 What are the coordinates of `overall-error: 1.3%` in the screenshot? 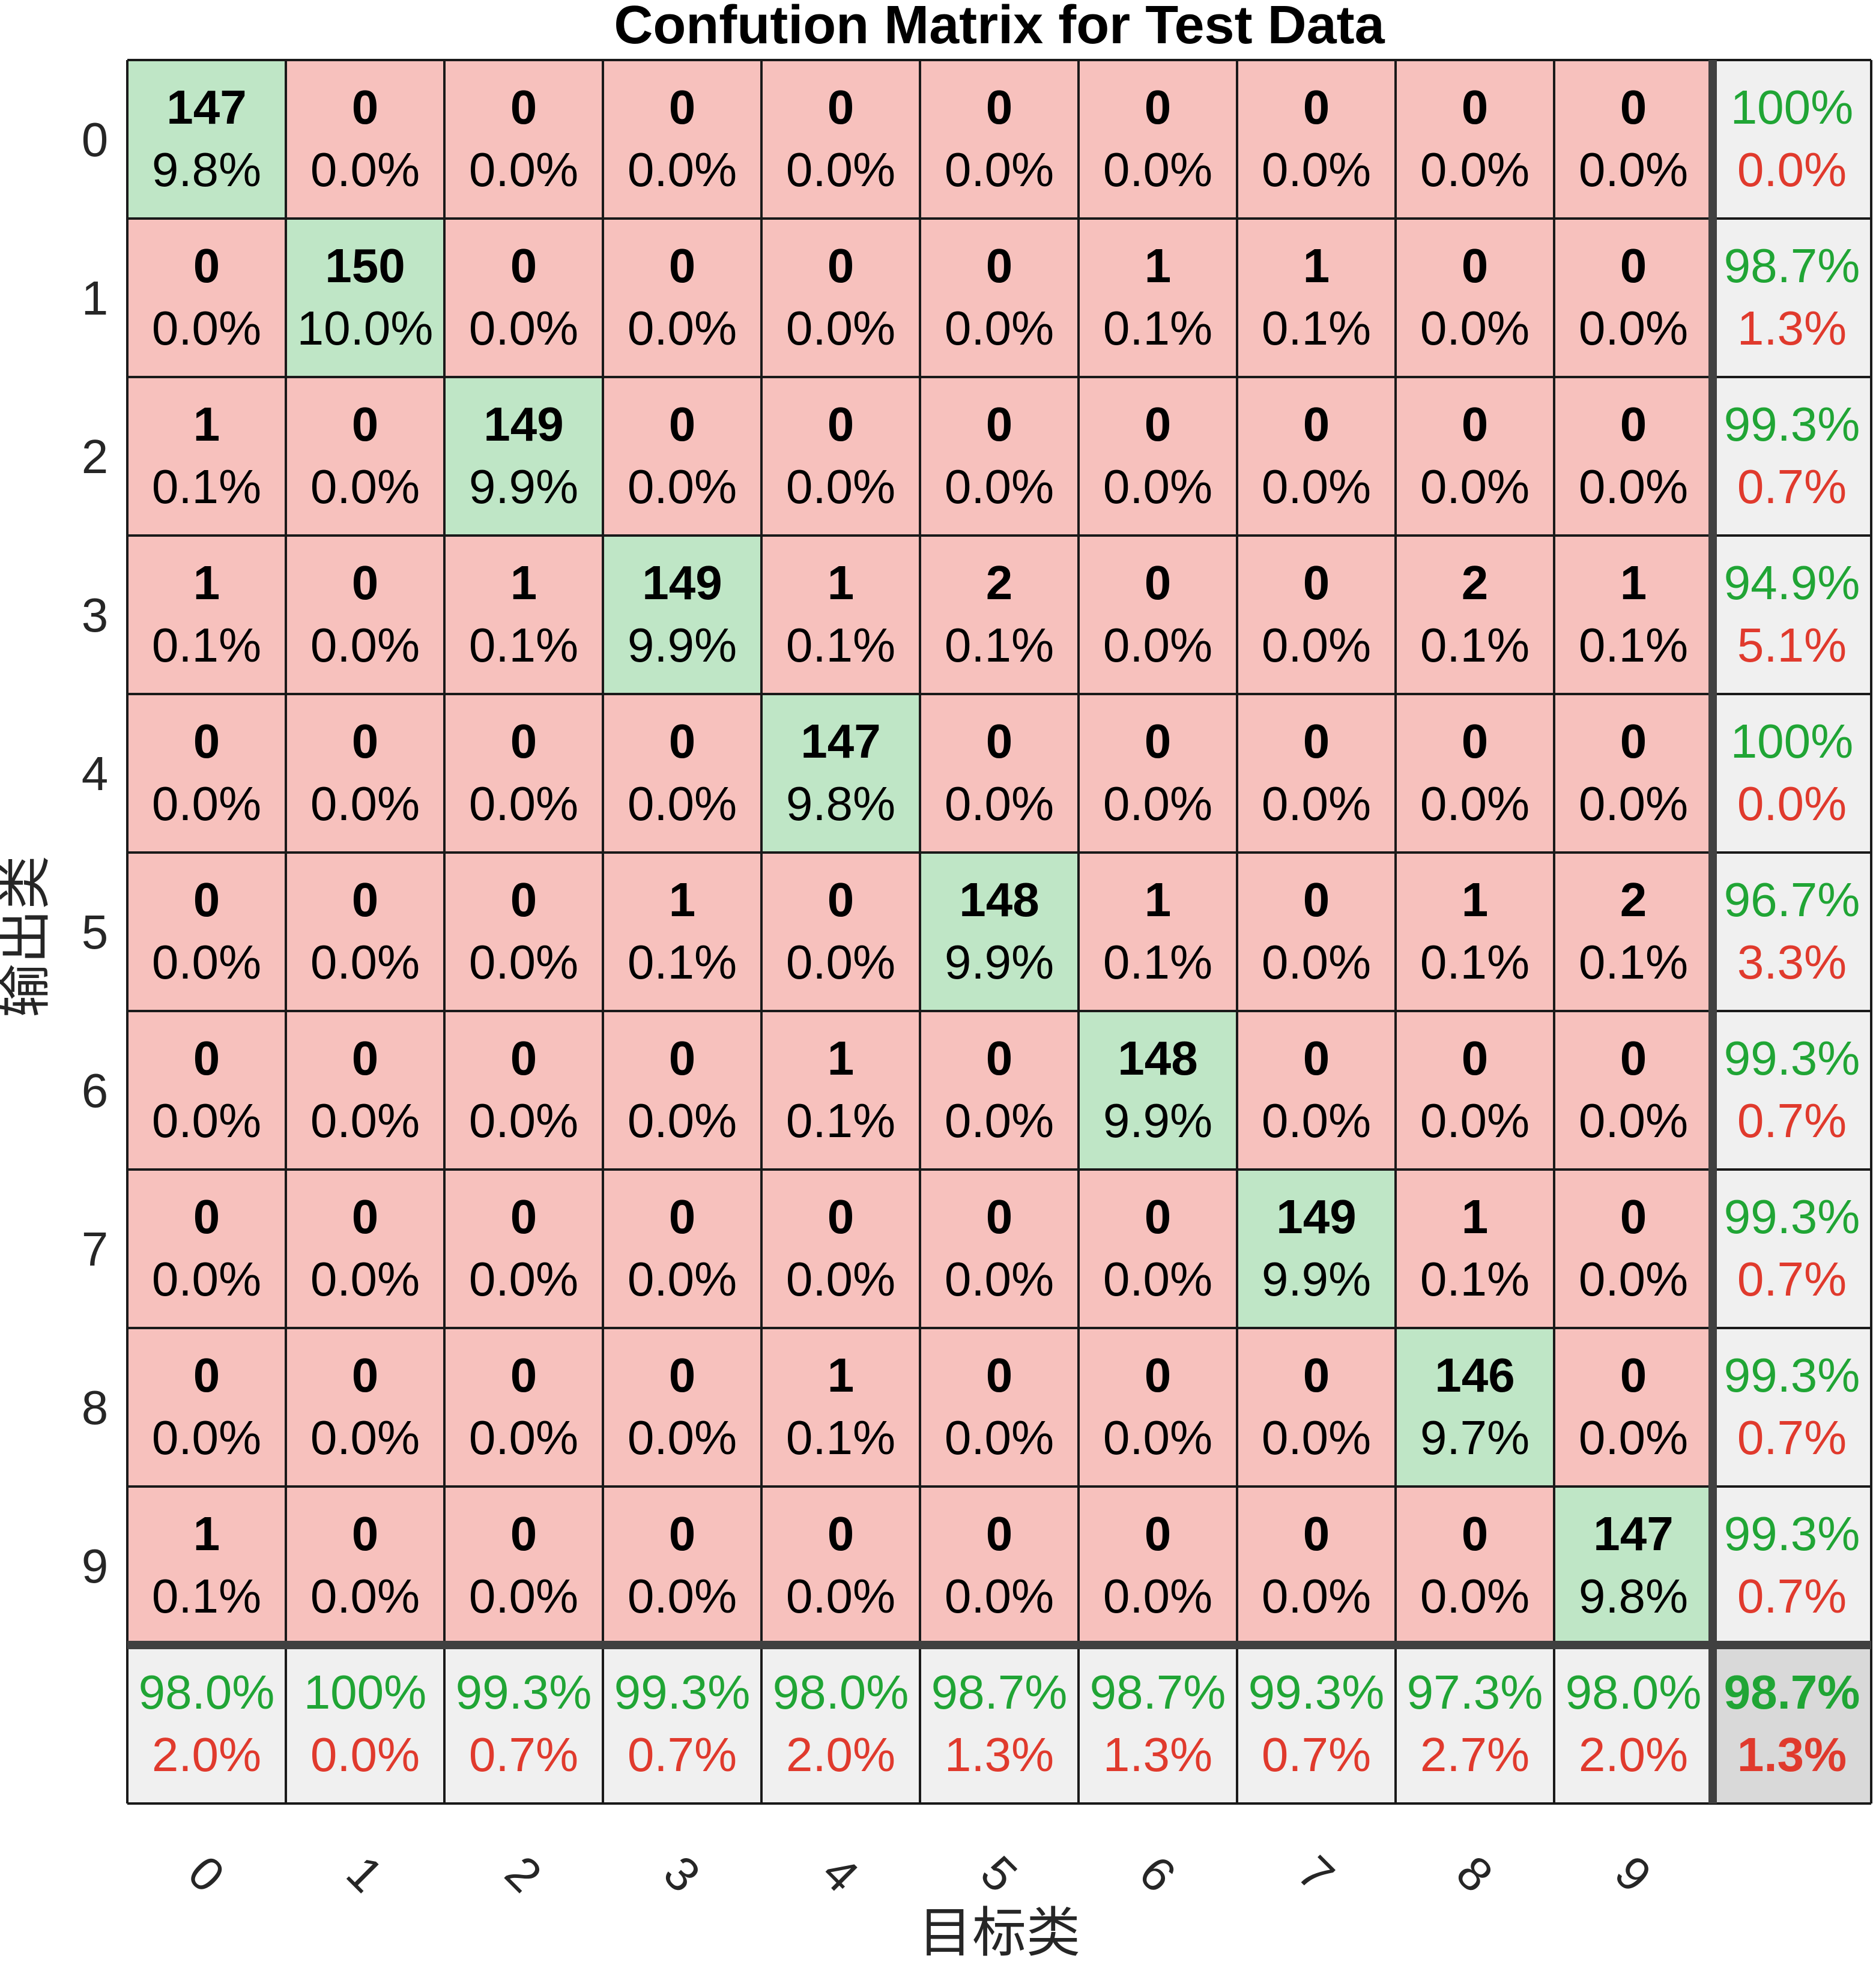 It's located at (1792, 1754).